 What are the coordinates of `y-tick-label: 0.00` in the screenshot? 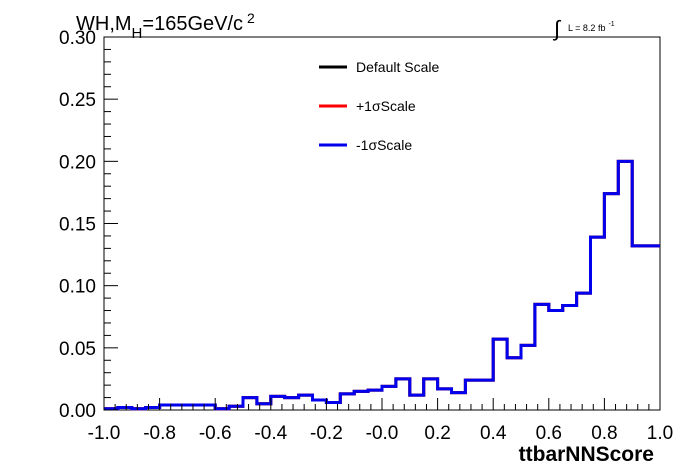 It's located at (77, 411).